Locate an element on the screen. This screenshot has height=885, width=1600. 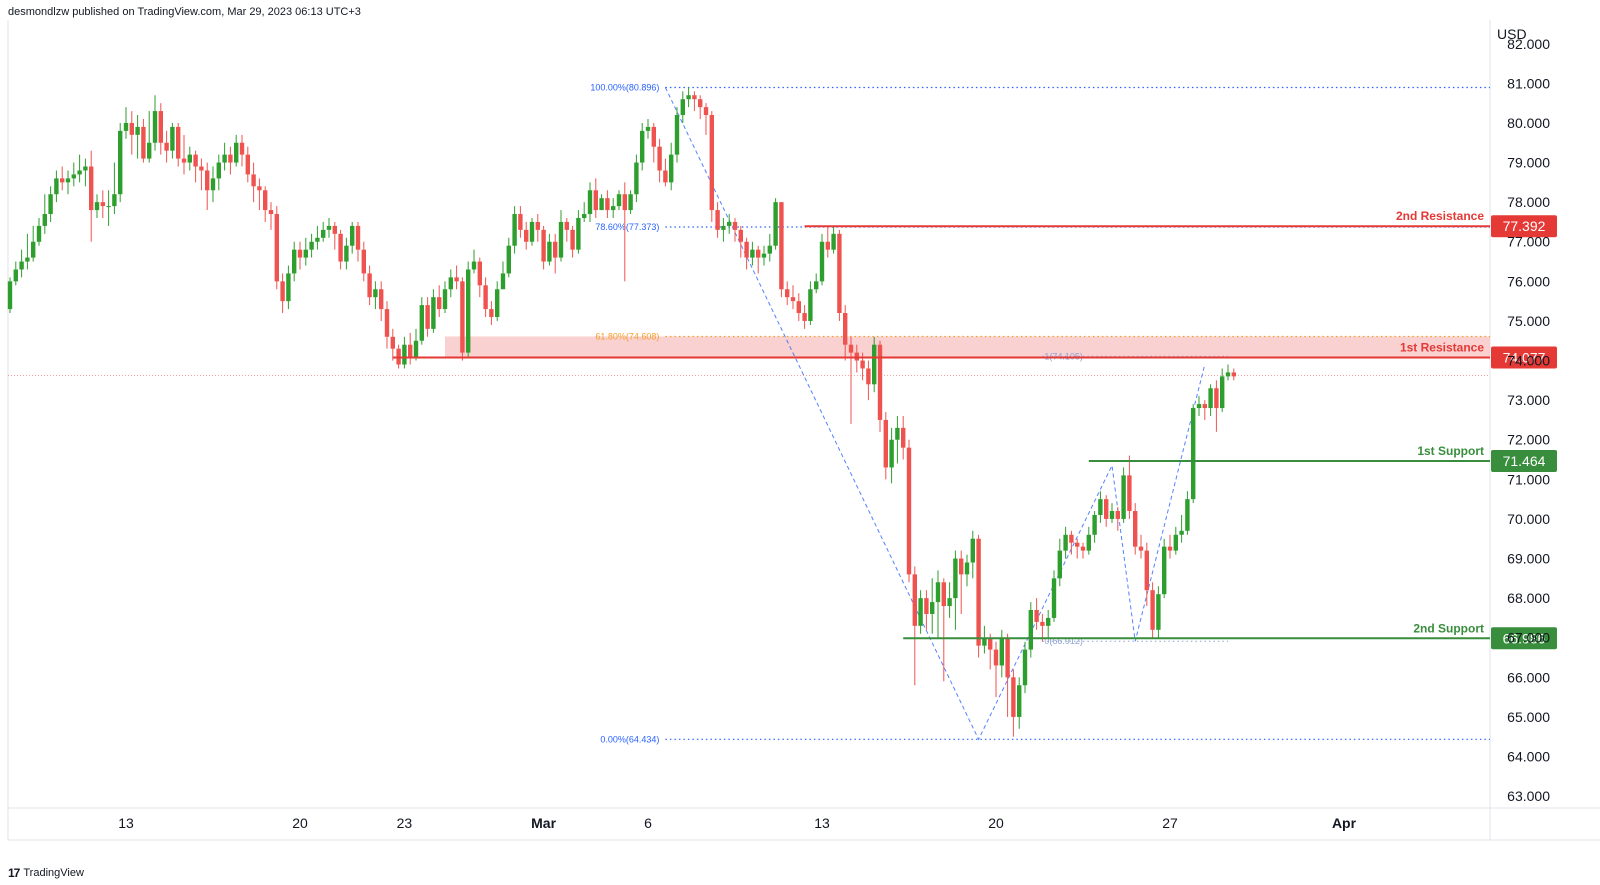
resistance-zone is located at coordinates (967, 347).